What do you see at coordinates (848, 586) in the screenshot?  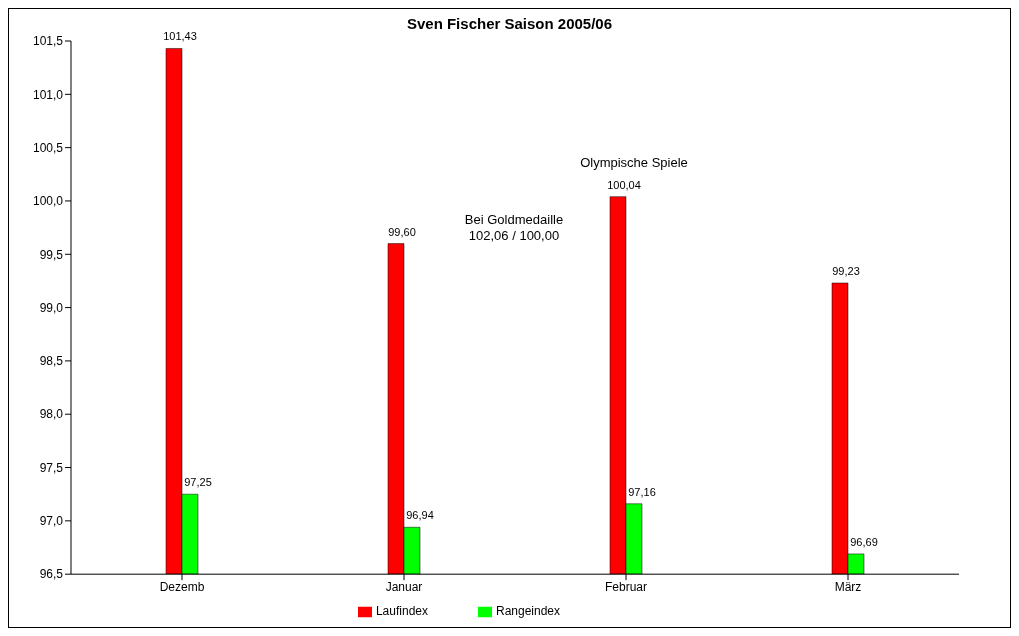 I see `x-tick-label: März` at bounding box center [848, 586].